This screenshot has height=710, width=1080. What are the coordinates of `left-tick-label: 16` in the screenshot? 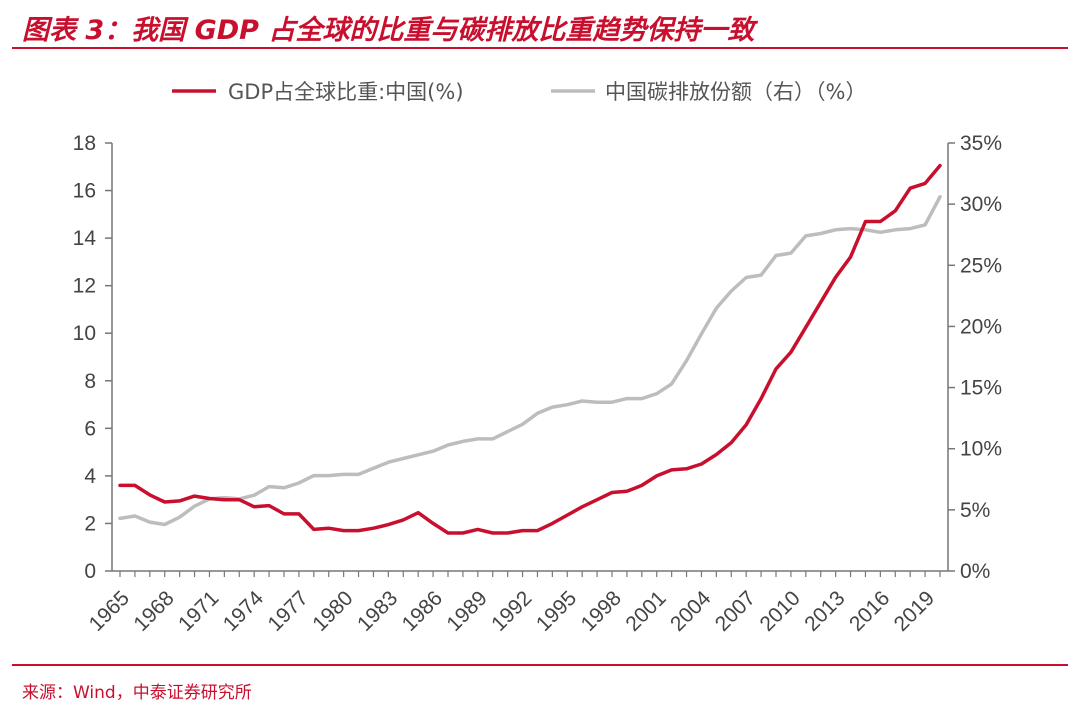 It's located at (84, 191).